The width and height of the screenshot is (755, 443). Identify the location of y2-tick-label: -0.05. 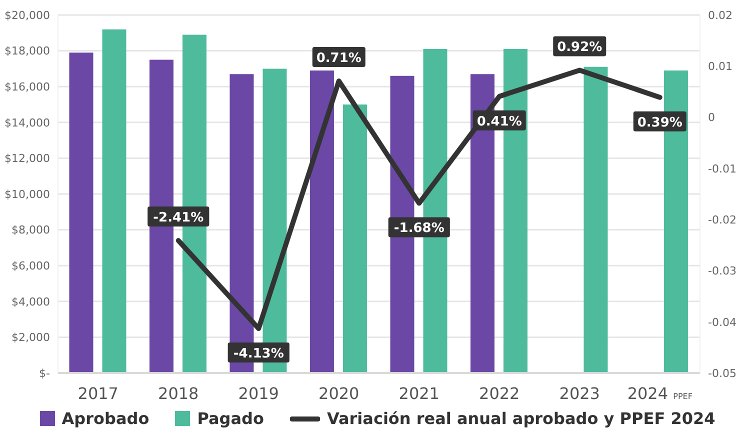
(722, 373).